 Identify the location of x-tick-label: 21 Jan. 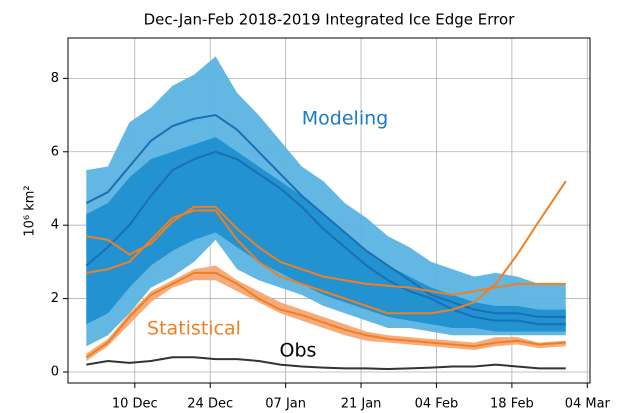
(361, 404).